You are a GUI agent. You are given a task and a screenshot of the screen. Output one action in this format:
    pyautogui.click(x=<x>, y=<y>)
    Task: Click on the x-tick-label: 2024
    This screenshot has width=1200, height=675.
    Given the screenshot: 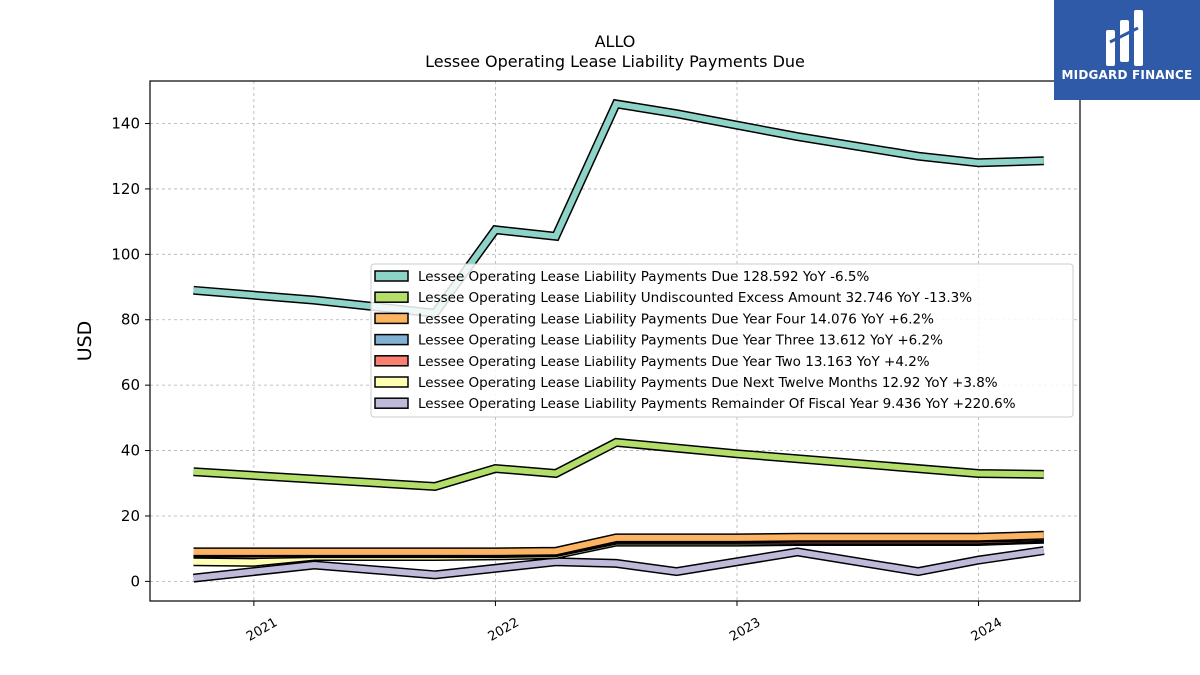 What is the action you would take?
    pyautogui.click(x=987, y=630)
    